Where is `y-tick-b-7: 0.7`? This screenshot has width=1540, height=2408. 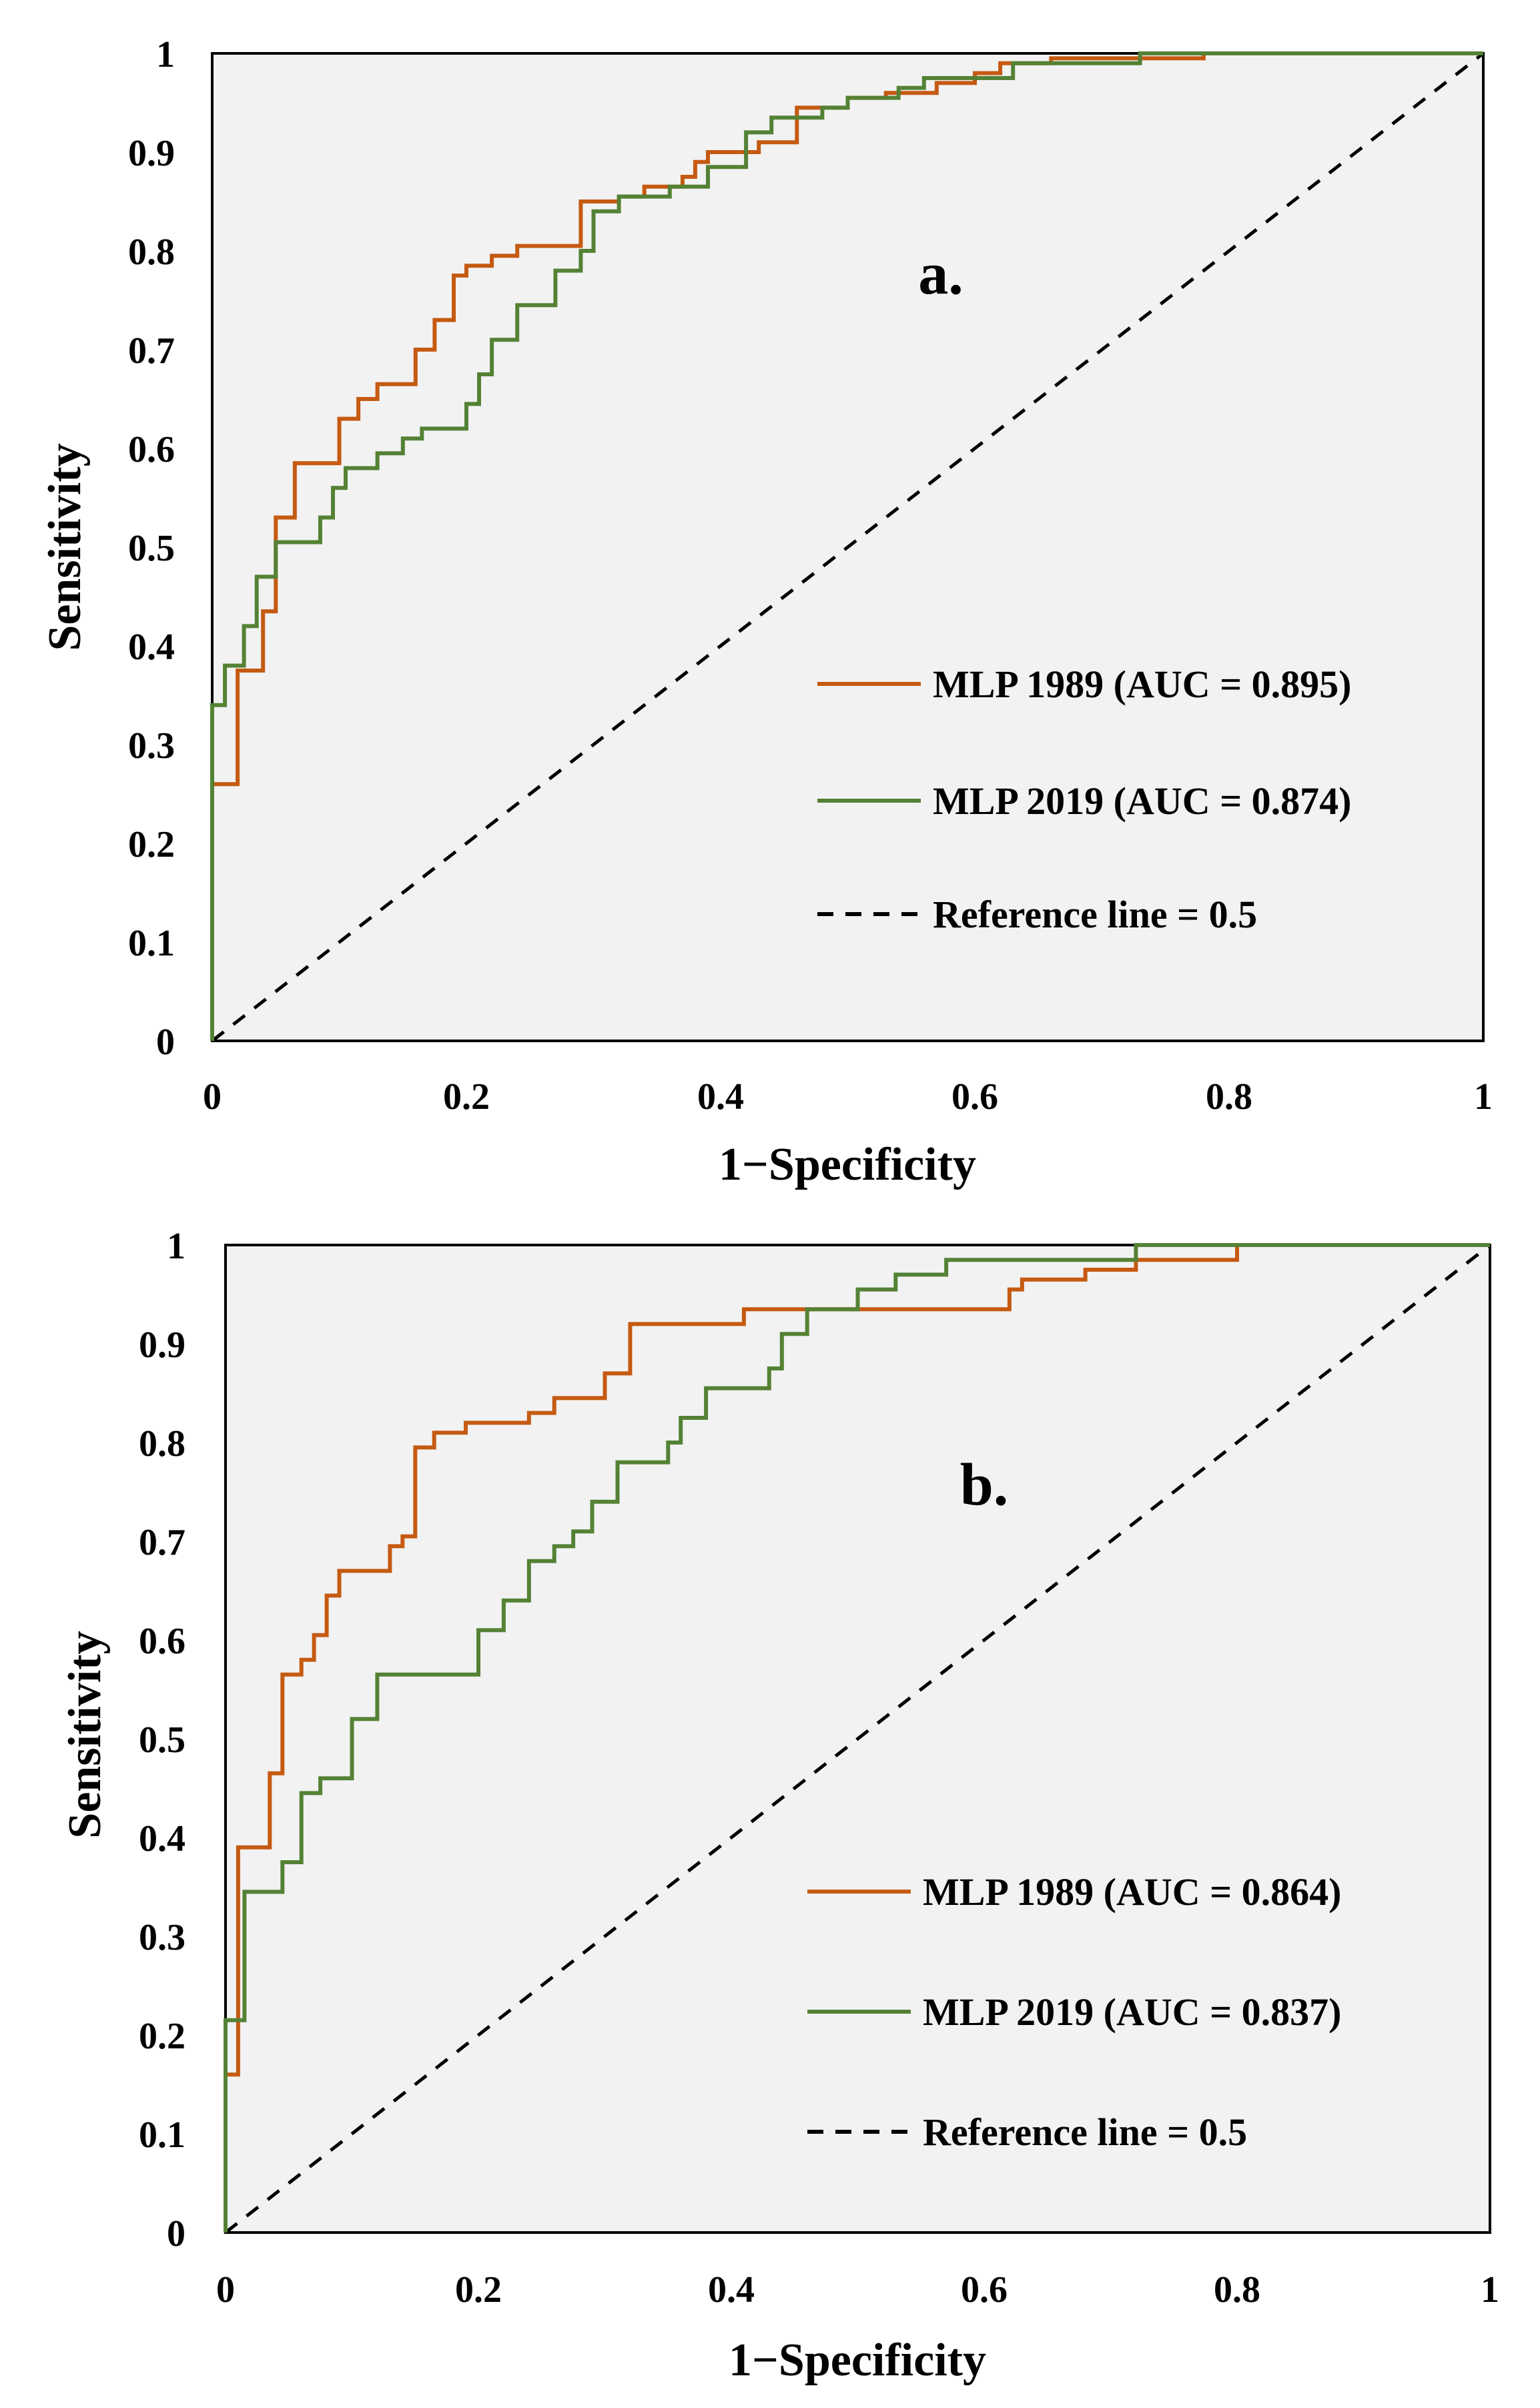 y-tick-b-7: 0.7 is located at coordinates (162, 1542).